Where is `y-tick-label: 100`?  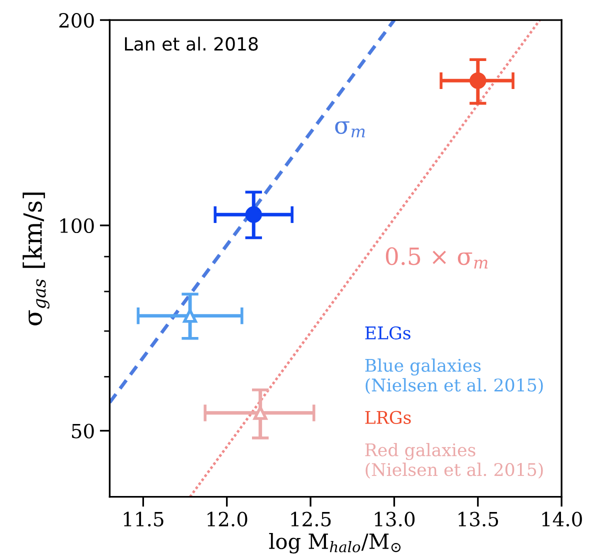 y-tick-label: 100 is located at coordinates (77, 226).